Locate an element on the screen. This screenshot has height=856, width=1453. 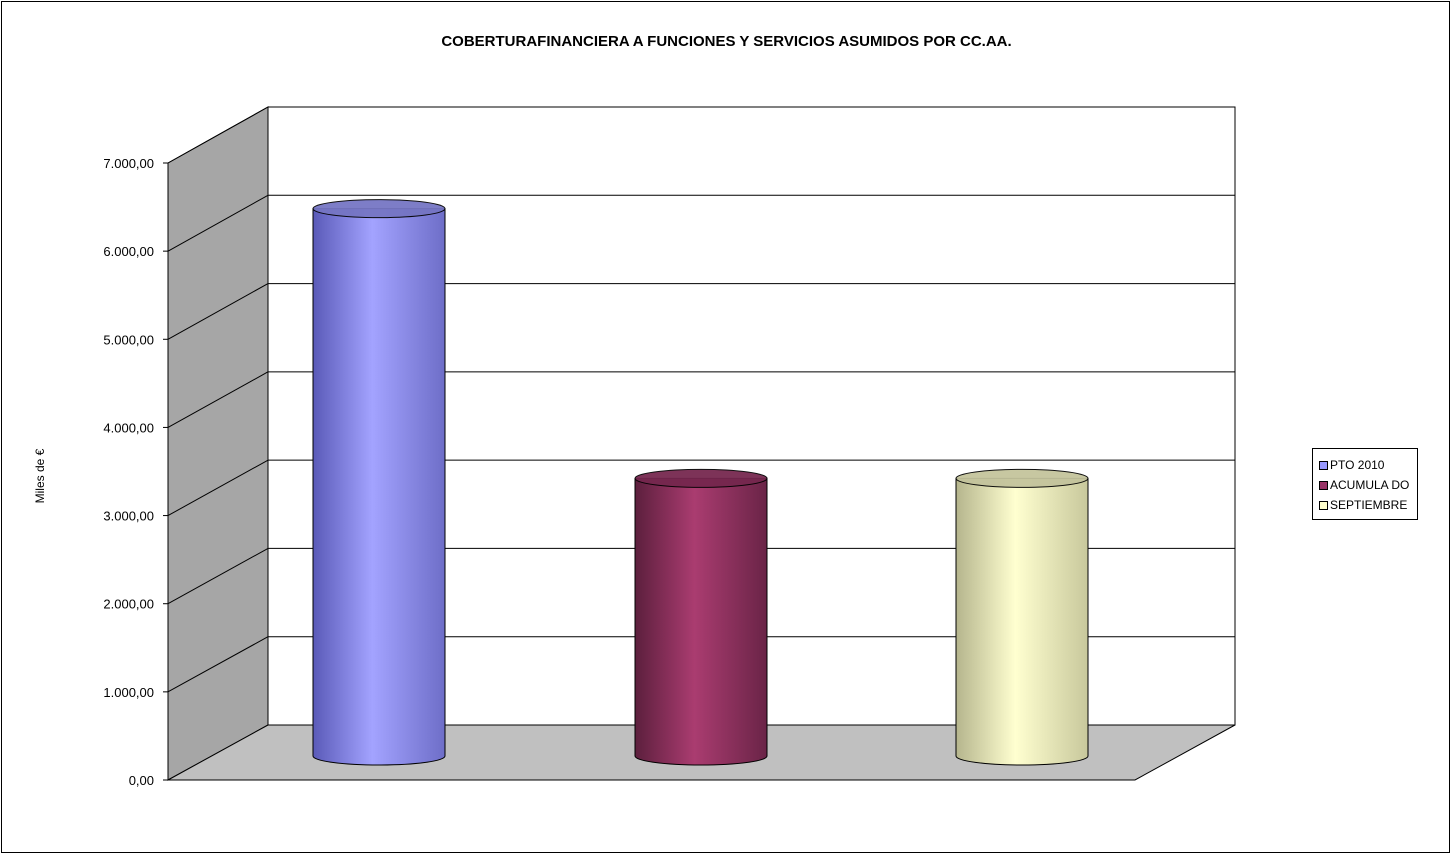
legend-label-acumulado: ACUMULA DO is located at coordinates (1370, 485).